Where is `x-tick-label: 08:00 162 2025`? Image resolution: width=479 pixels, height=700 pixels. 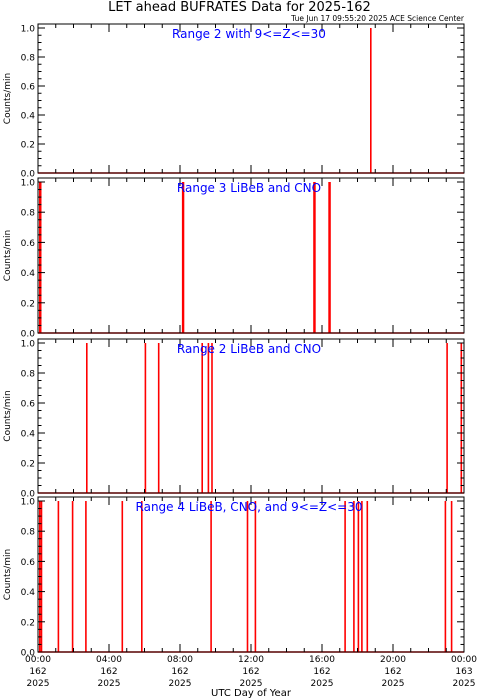 x-tick-label: 08:00 162 2025 is located at coordinates (180, 672).